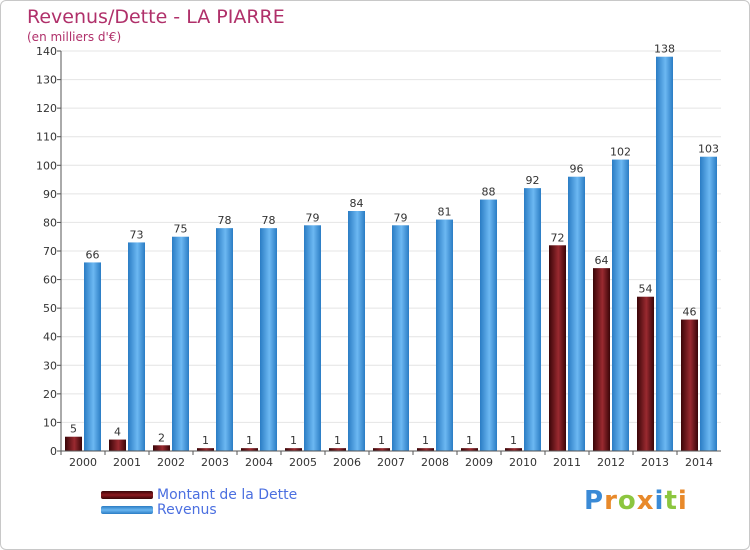 This screenshot has width=750, height=550. Describe the element at coordinates (445, 212) in the screenshot. I see `label-revenus-2008: 81` at that location.